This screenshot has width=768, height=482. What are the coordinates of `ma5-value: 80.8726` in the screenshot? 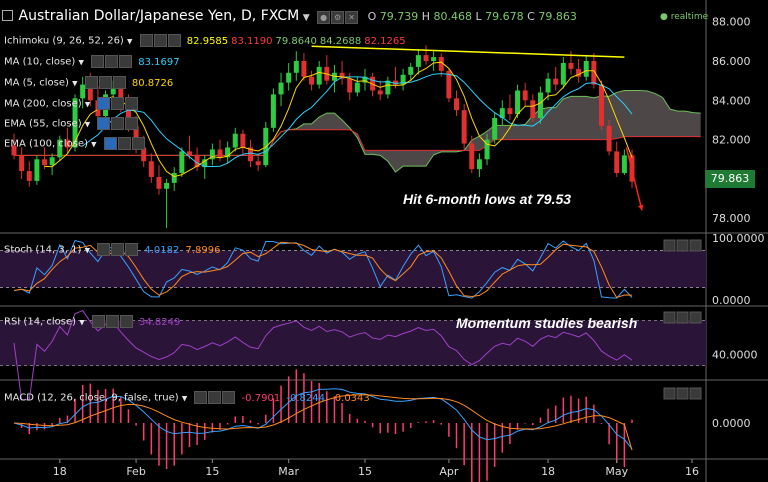 It's located at (152, 83).